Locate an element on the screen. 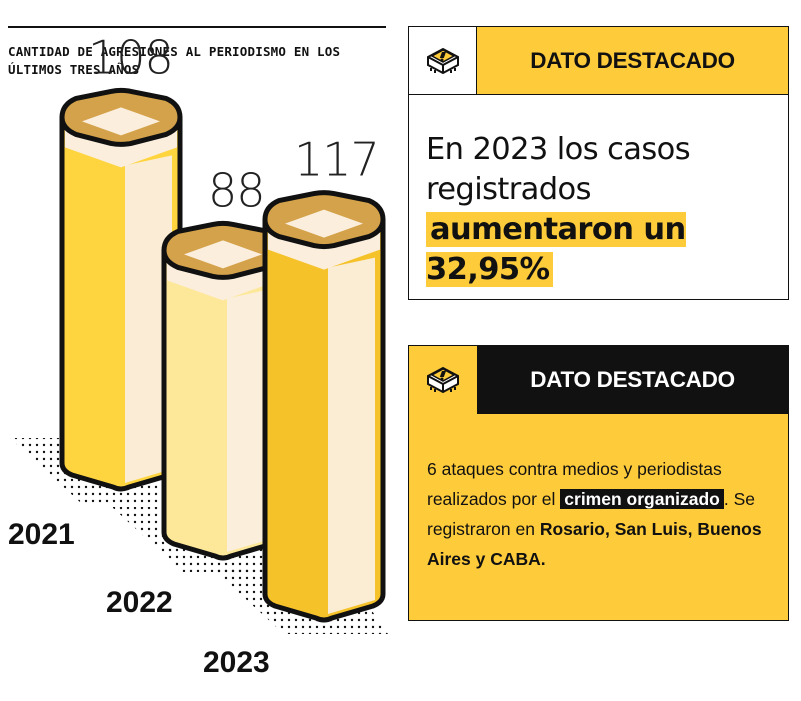  value-label-2022: 88 is located at coordinates (236, 190).